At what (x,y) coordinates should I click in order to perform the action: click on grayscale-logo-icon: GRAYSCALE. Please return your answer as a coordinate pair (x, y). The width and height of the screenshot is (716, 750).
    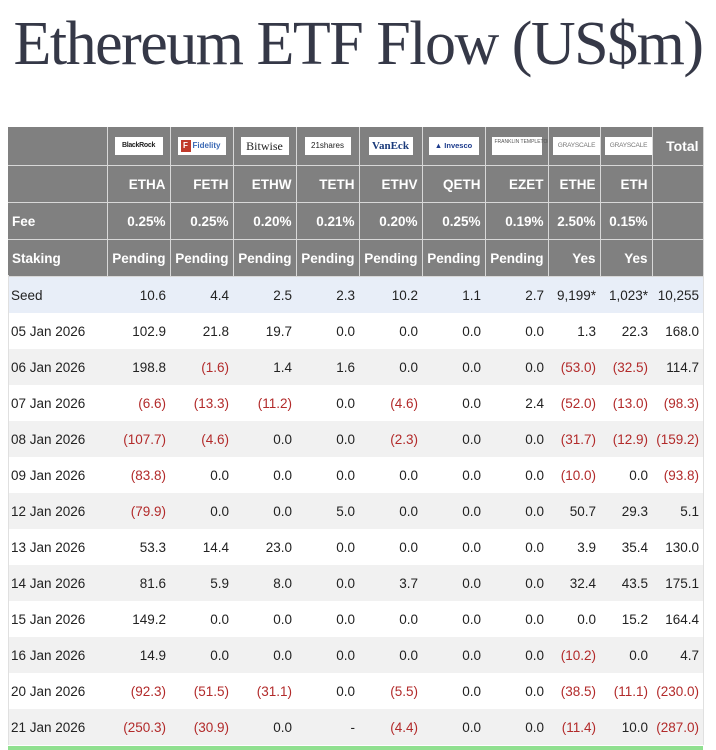
    Looking at the image, I should click on (575, 146).